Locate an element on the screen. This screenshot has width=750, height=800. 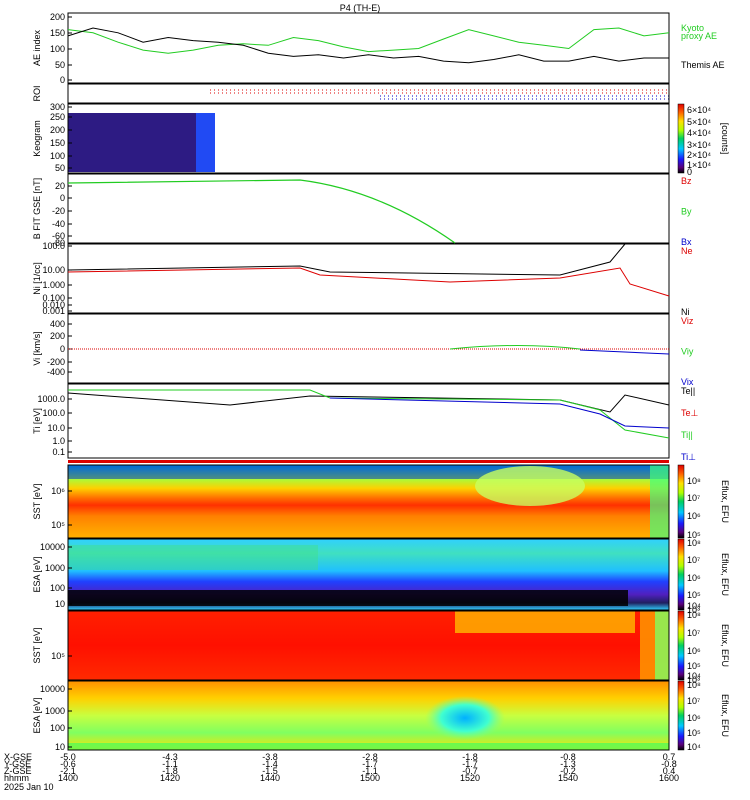
colorbar-tick-label: 5×10⁴ is located at coordinates (699, 122).